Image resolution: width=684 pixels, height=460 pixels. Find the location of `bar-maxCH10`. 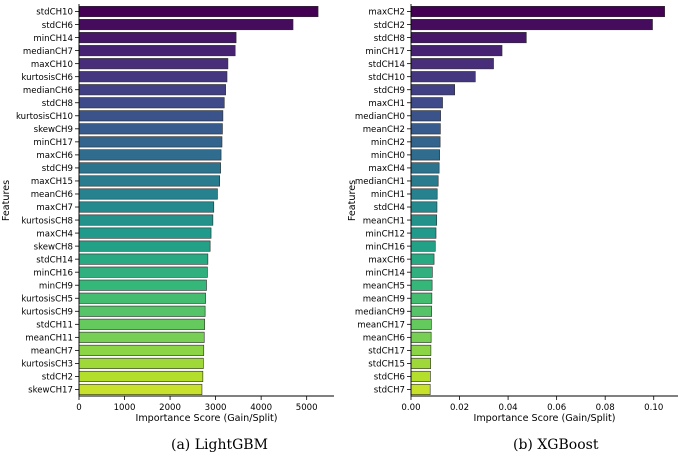

bar-maxCH10 is located at coordinates (153, 64).